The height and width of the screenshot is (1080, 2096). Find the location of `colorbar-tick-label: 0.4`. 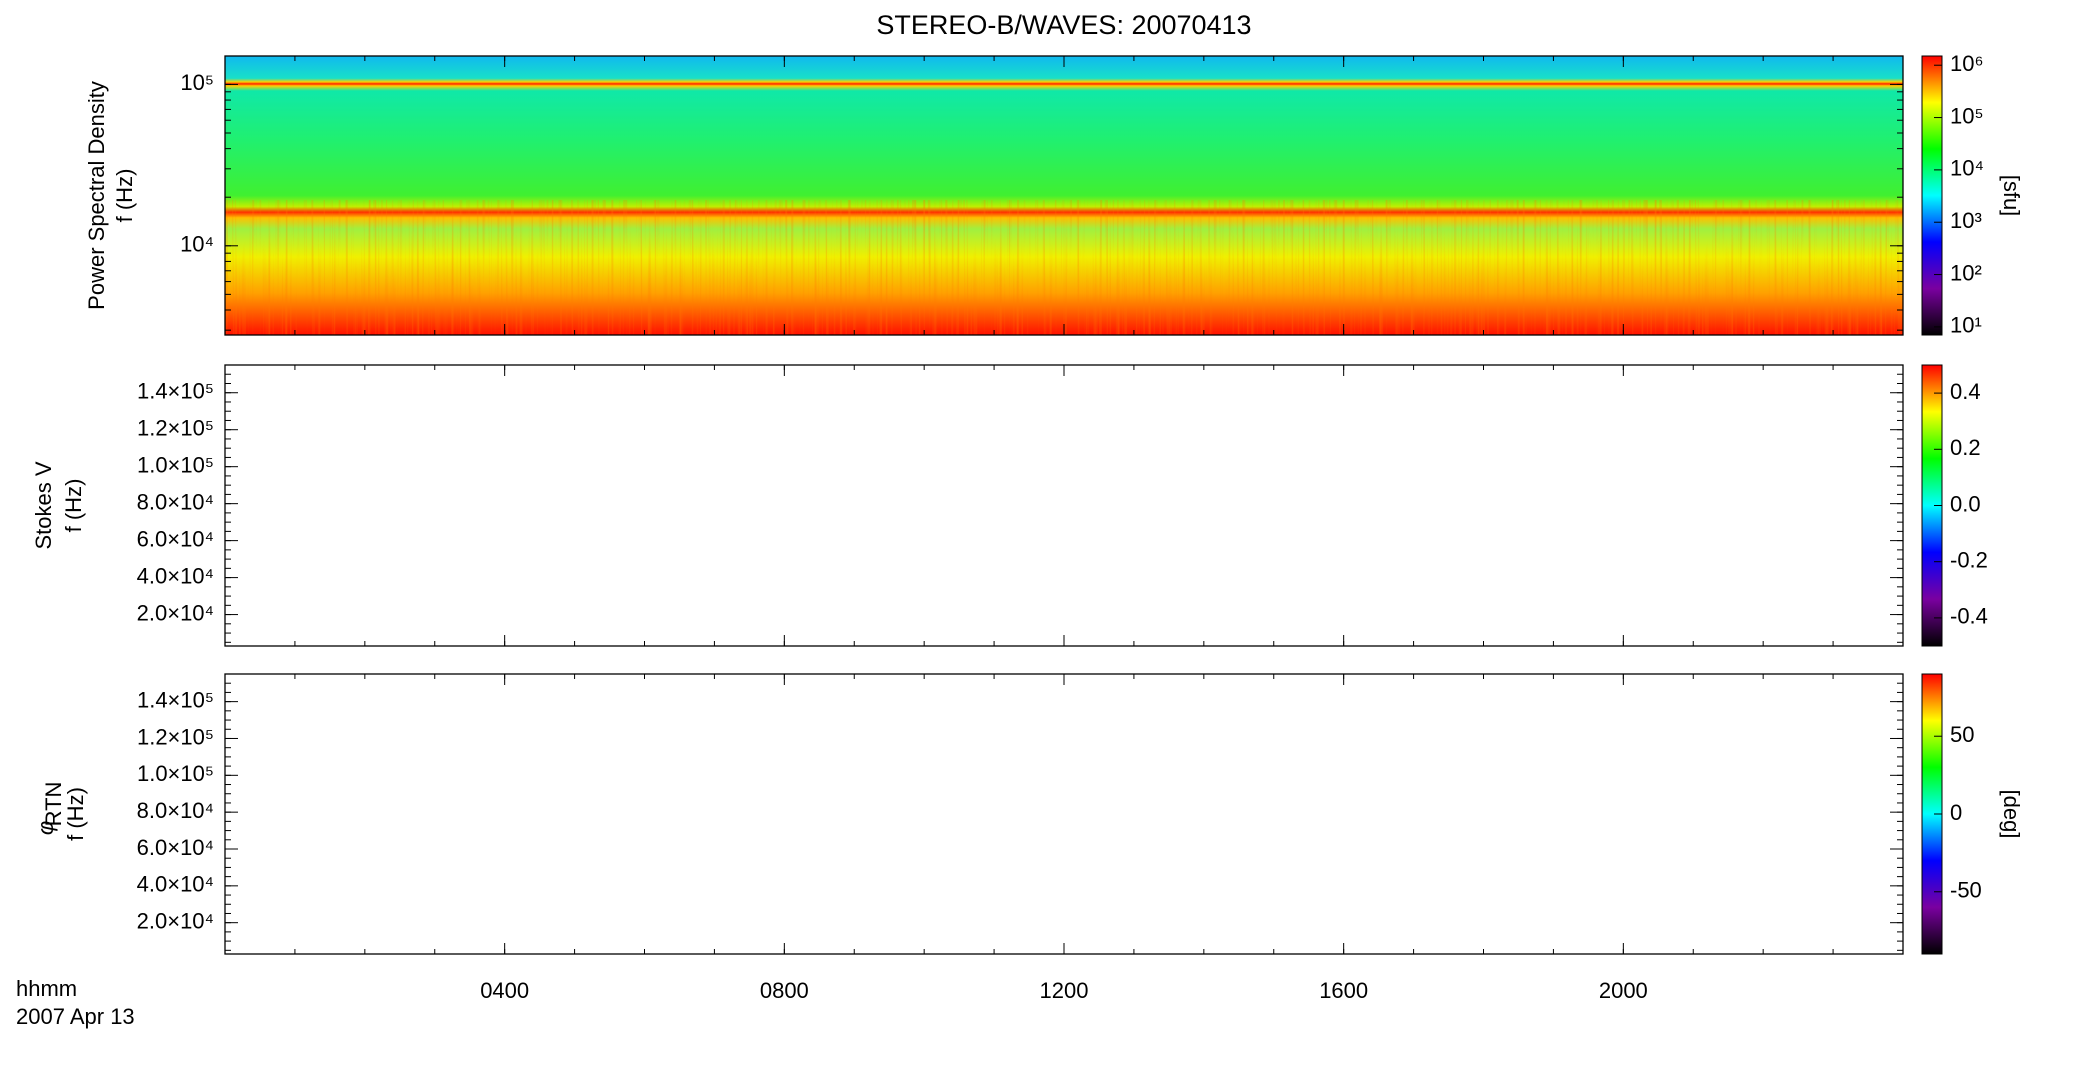

colorbar-tick-label: 0.4 is located at coordinates (1965, 391).